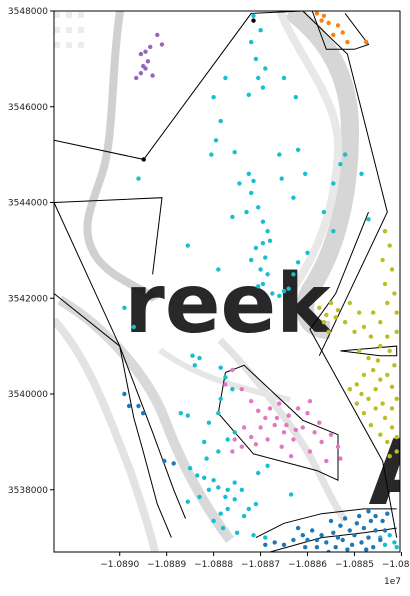  What do you see at coordinates (228, 304) in the screenshot?
I see `basemap-label: reek` at bounding box center [228, 304].